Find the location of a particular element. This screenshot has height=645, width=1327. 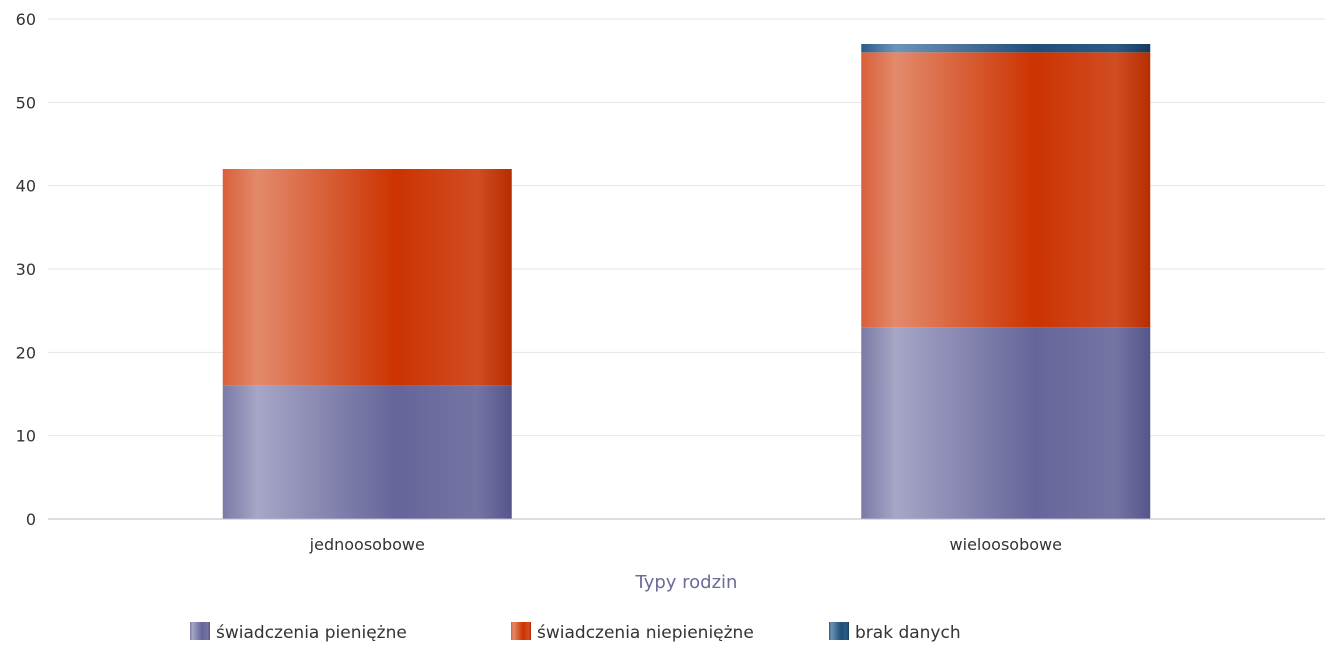

y-tick-label: 0 is located at coordinates (31, 519).